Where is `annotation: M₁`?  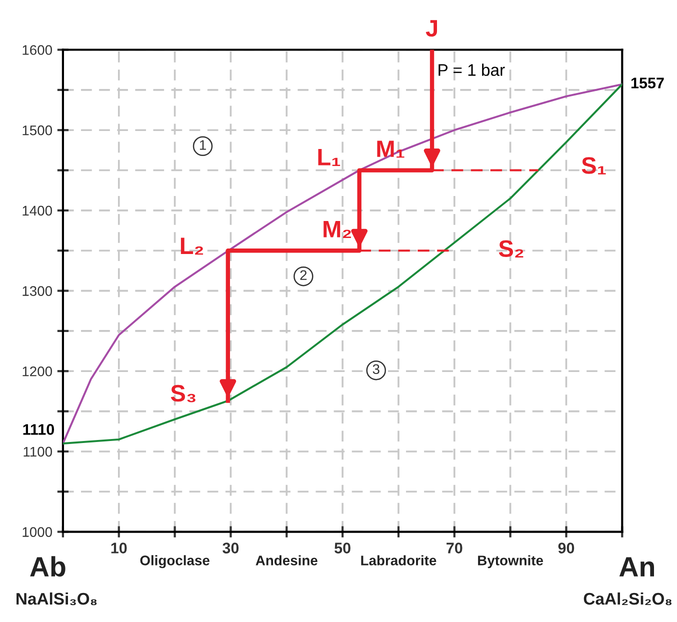 annotation: M₁ is located at coordinates (390, 149).